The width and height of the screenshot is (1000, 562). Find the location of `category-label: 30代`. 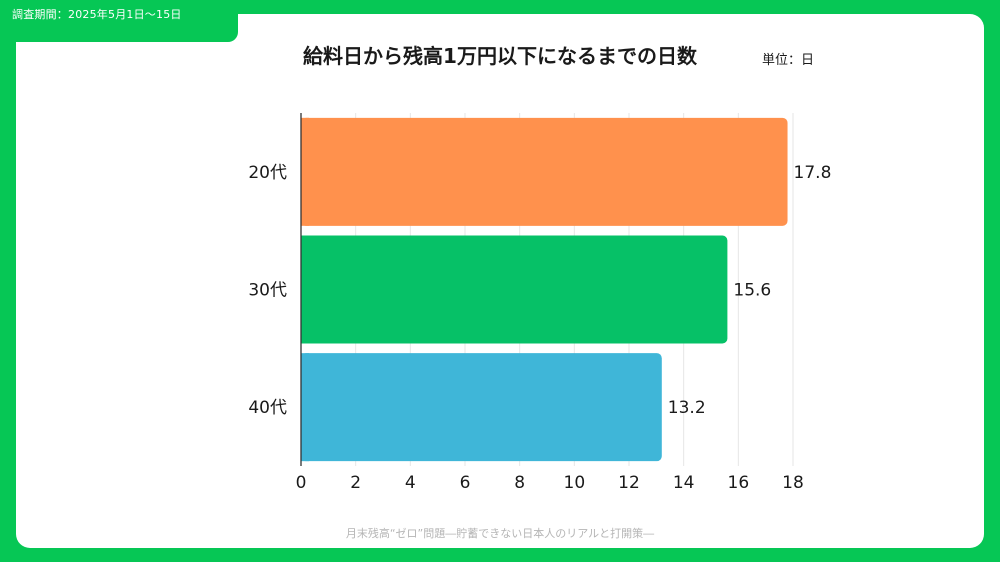

category-label: 30代 is located at coordinates (267, 291).